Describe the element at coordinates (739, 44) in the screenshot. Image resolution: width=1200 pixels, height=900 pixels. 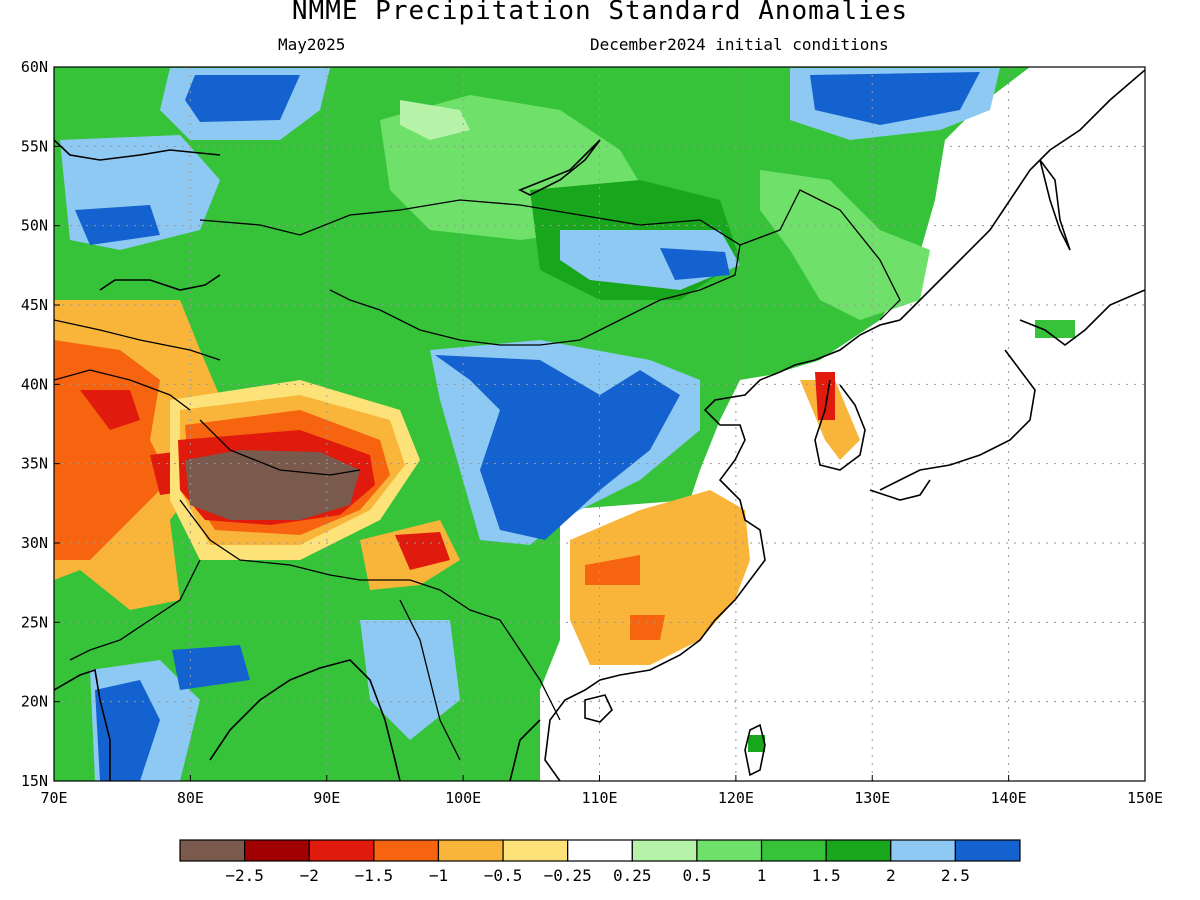
I see `initial-conditions-label: December2024 initial conditions` at that location.